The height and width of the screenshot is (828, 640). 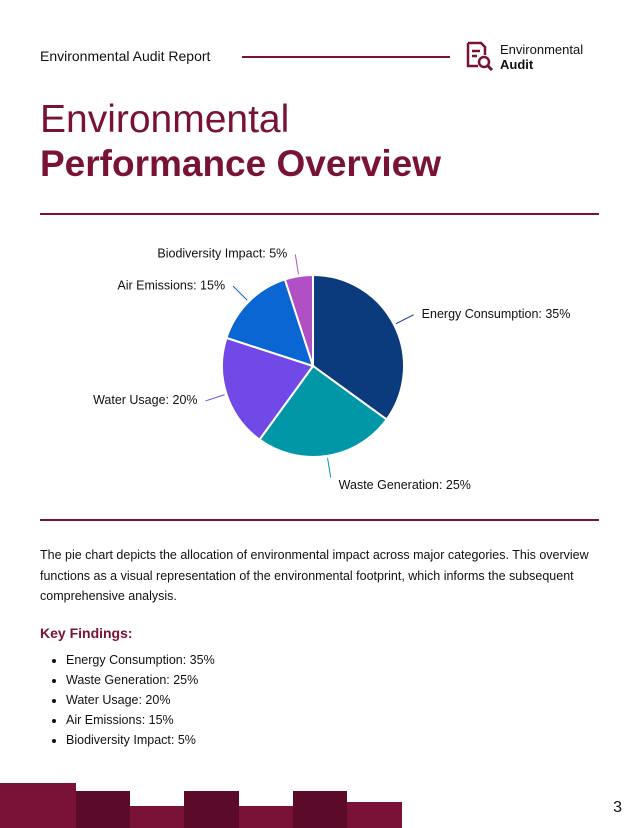 I want to click on slice-label: Water Usage: 20%, so click(x=145, y=400).